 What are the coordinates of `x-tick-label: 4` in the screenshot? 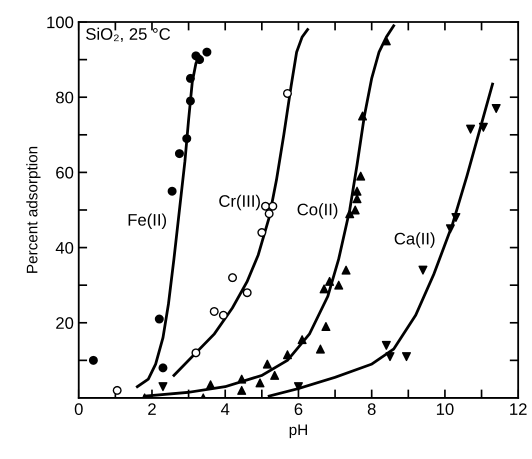 It's located at (225, 409).